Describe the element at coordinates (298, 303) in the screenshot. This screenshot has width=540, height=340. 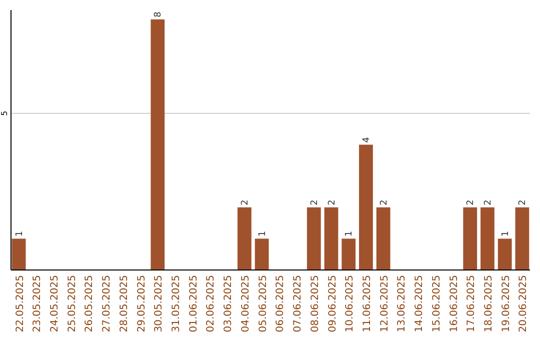
I see `x-tick-label: 07.06.2025` at that location.